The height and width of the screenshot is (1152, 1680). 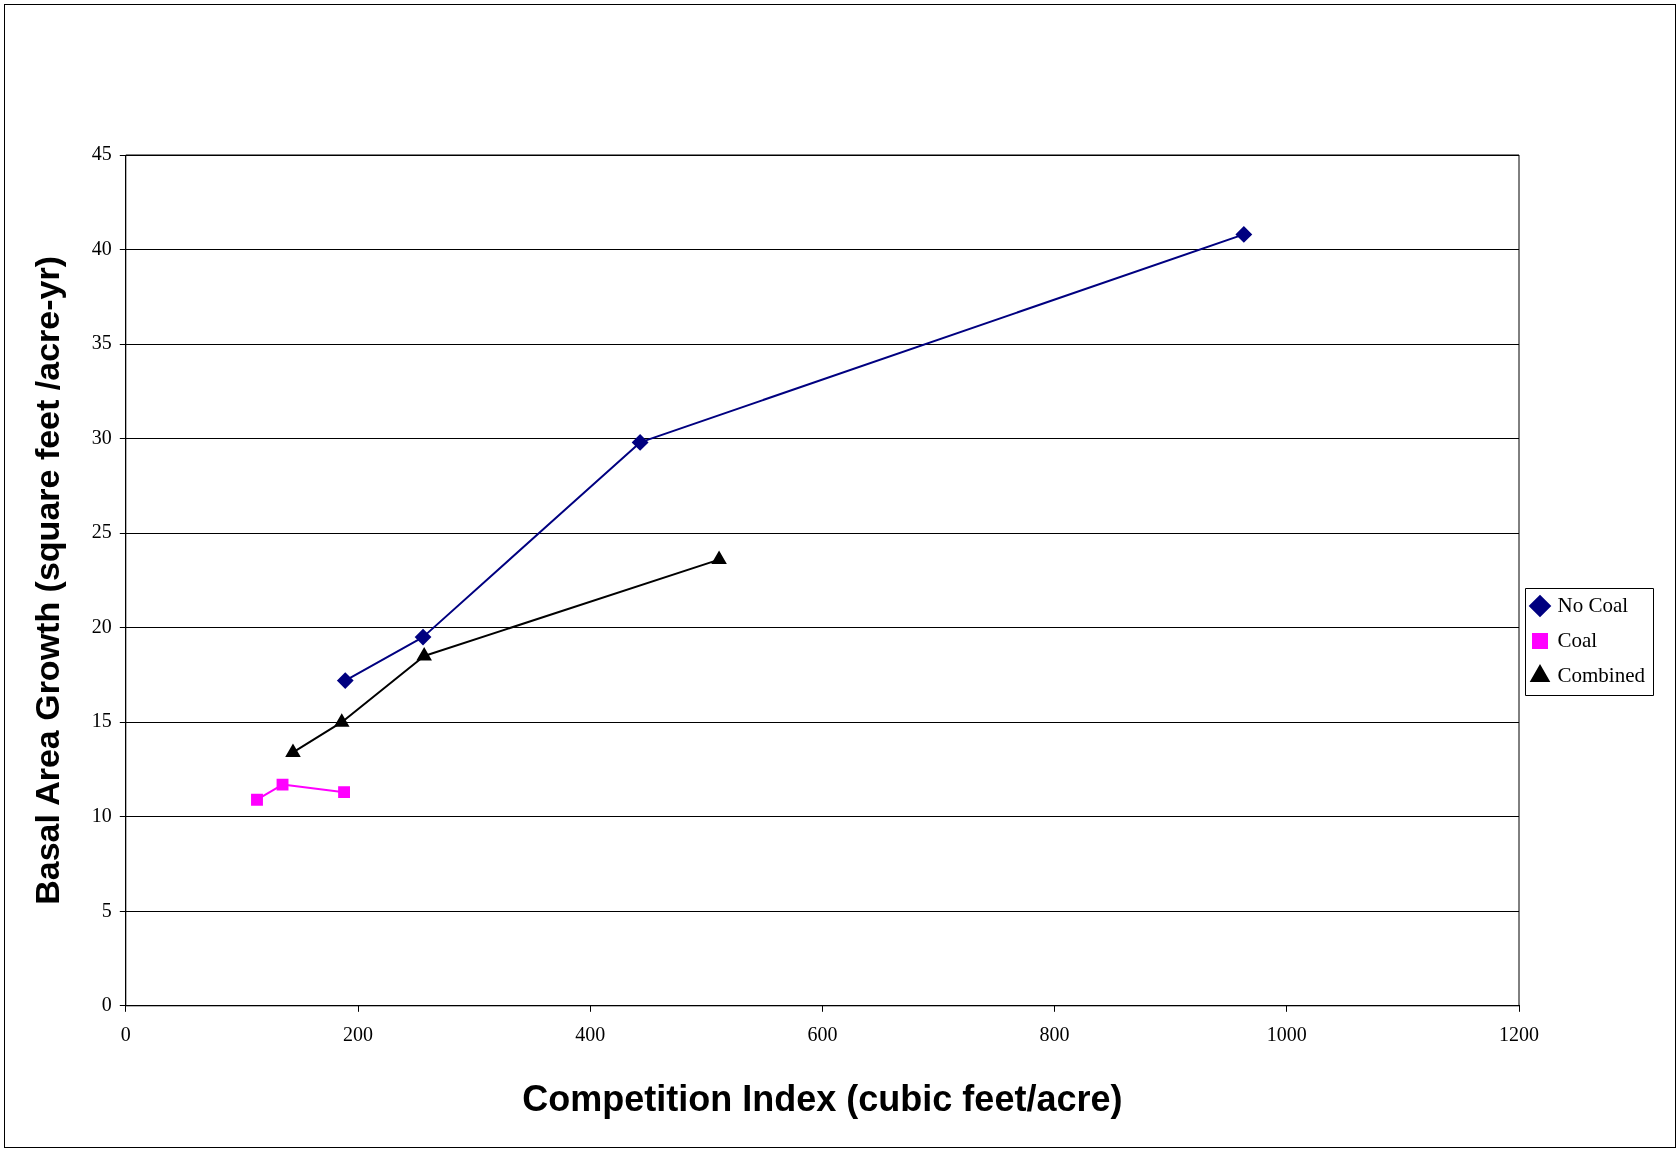 What do you see at coordinates (101, 814) in the screenshot?
I see `y-tick-label: 10` at bounding box center [101, 814].